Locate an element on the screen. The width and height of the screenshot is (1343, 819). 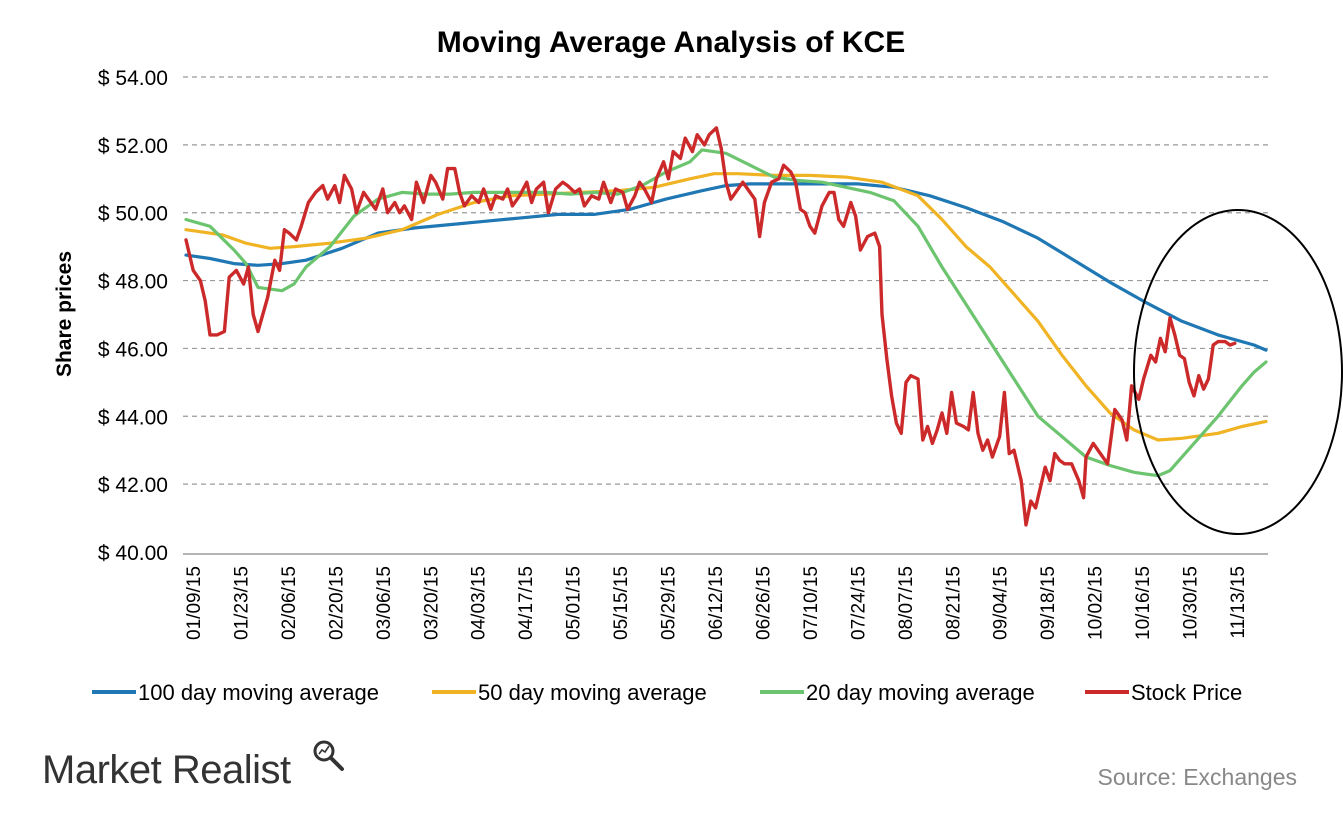
x-tick-label: 10/30/15 is located at coordinates (1191, 603).